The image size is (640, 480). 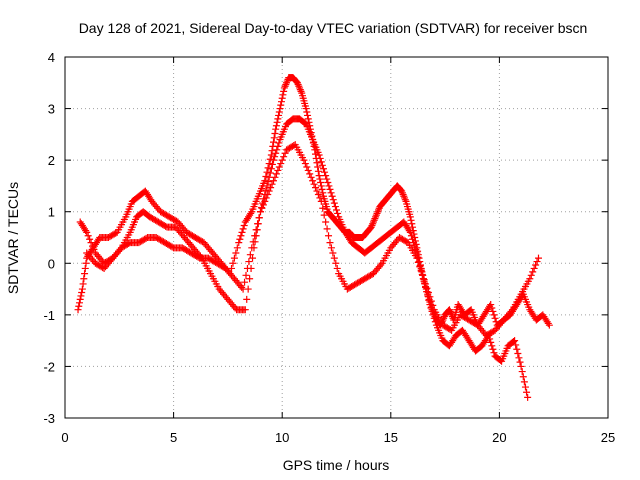 What do you see at coordinates (49, 418) in the screenshot?
I see `y-tick-label: -3` at bounding box center [49, 418].